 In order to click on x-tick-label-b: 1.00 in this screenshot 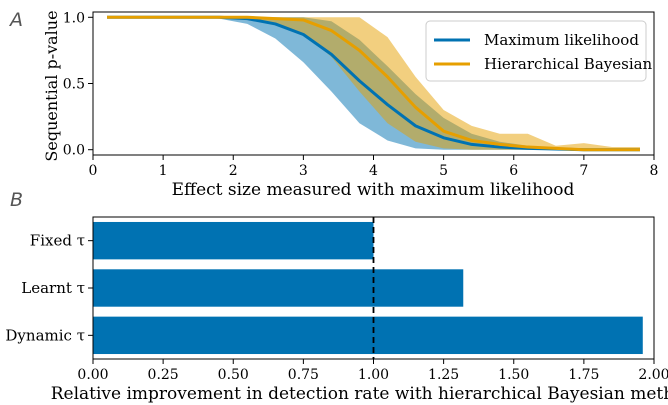, I will do `click(373, 375)`.